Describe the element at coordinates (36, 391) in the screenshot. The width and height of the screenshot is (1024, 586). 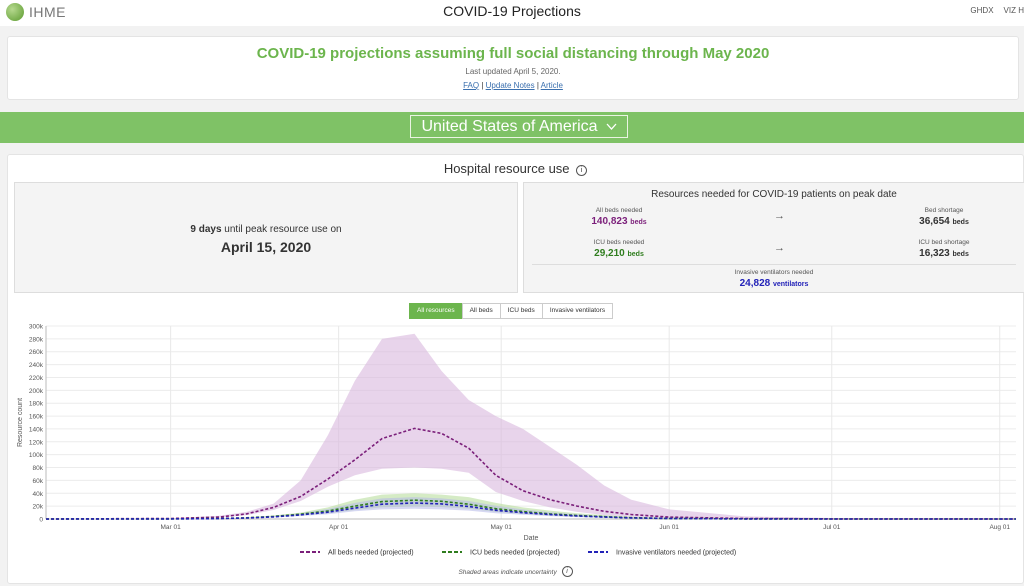
I see `y-tick-label: 200k` at that location.